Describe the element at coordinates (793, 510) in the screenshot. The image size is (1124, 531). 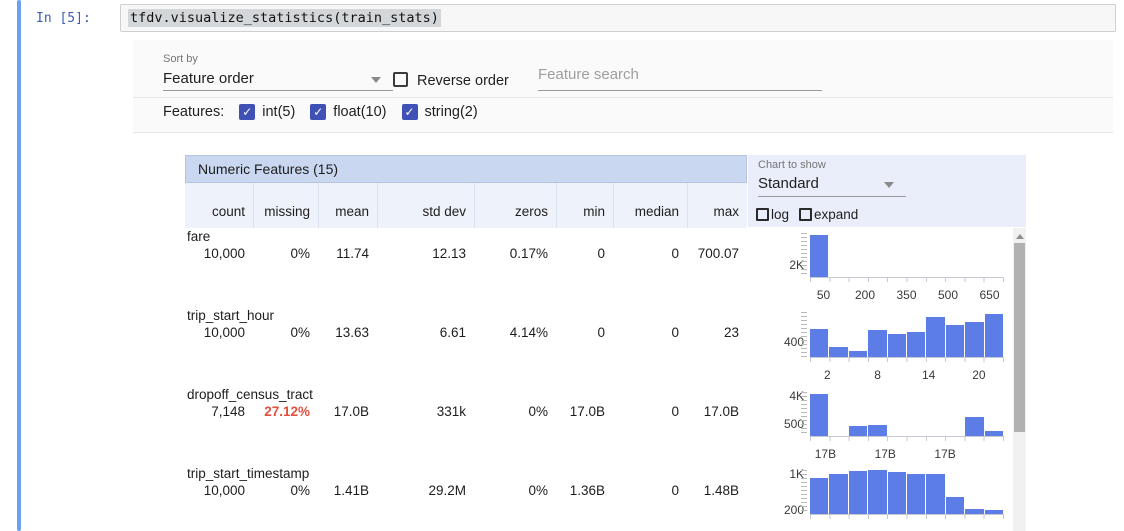
I see `y-axis-label: 200` at that location.